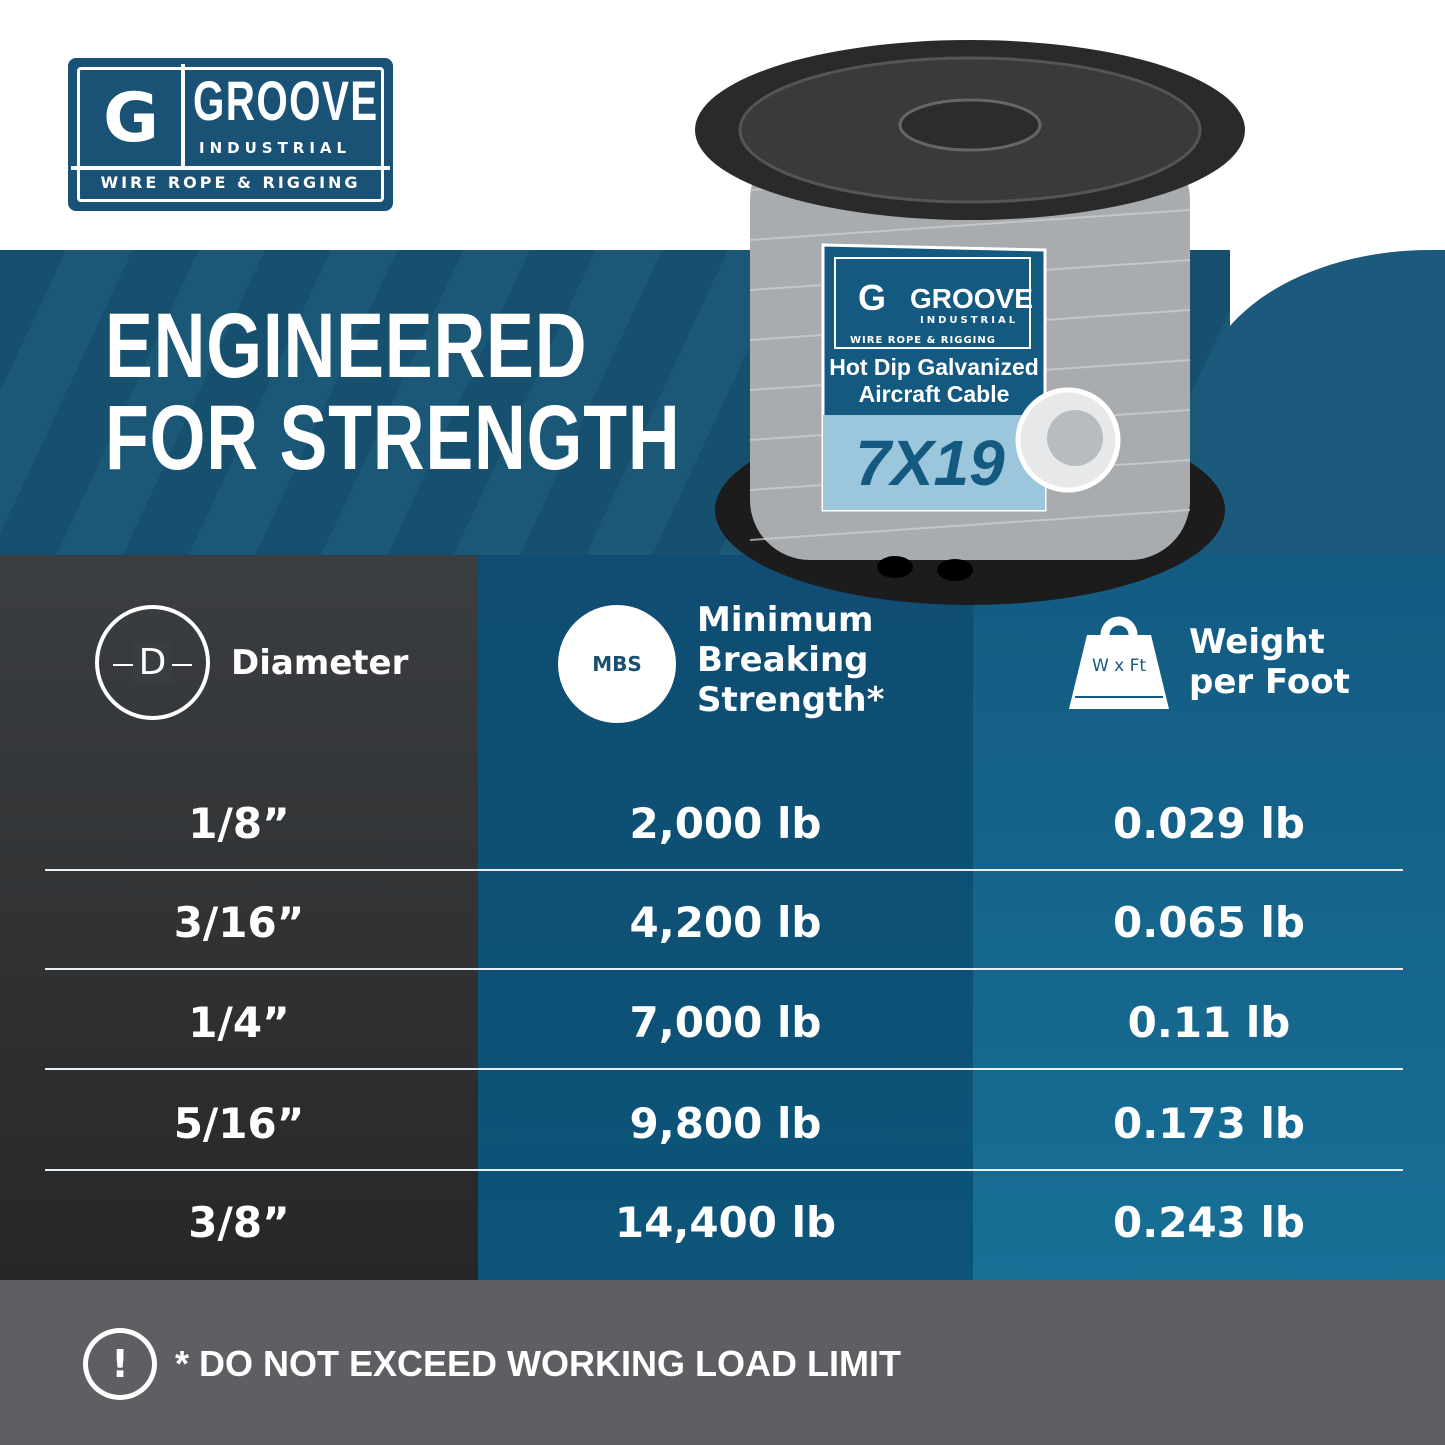 The image size is (1445, 1445). I want to click on cell-mbs: 14,400 lb, so click(725, 1222).